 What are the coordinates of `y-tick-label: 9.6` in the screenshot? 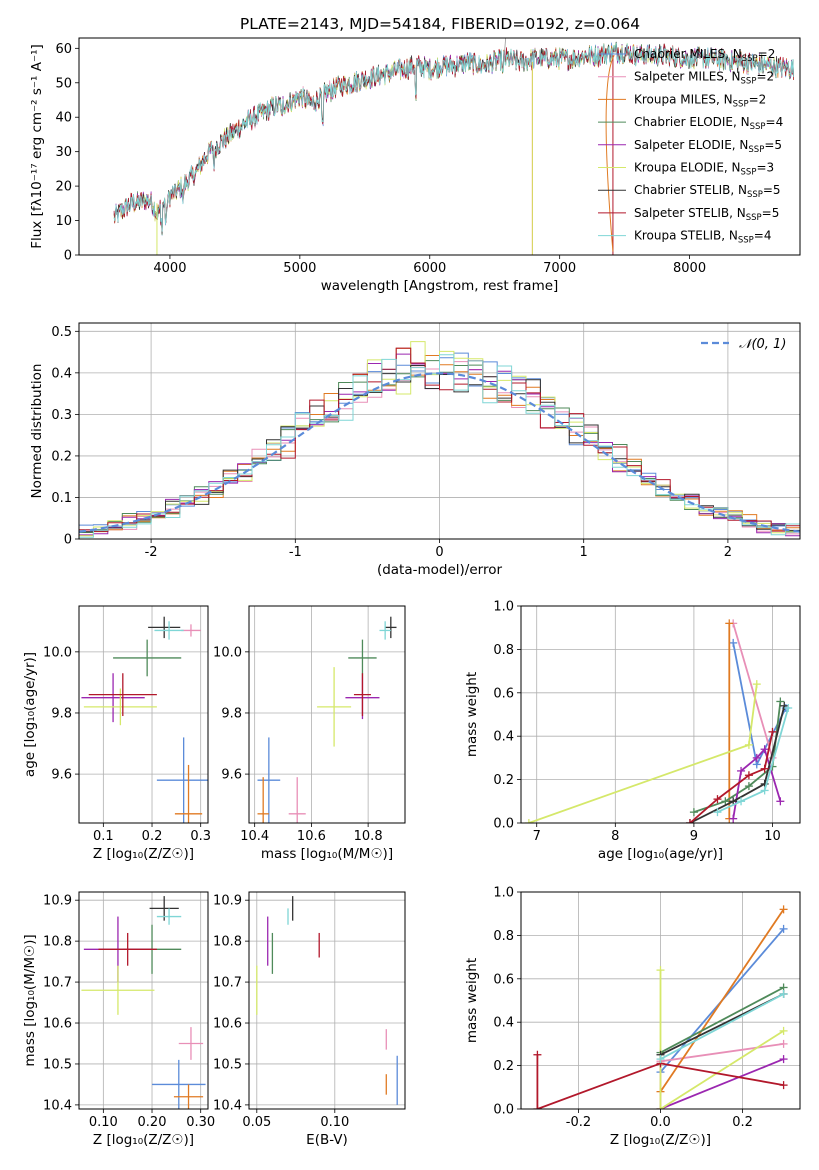 It's located at (61, 775).